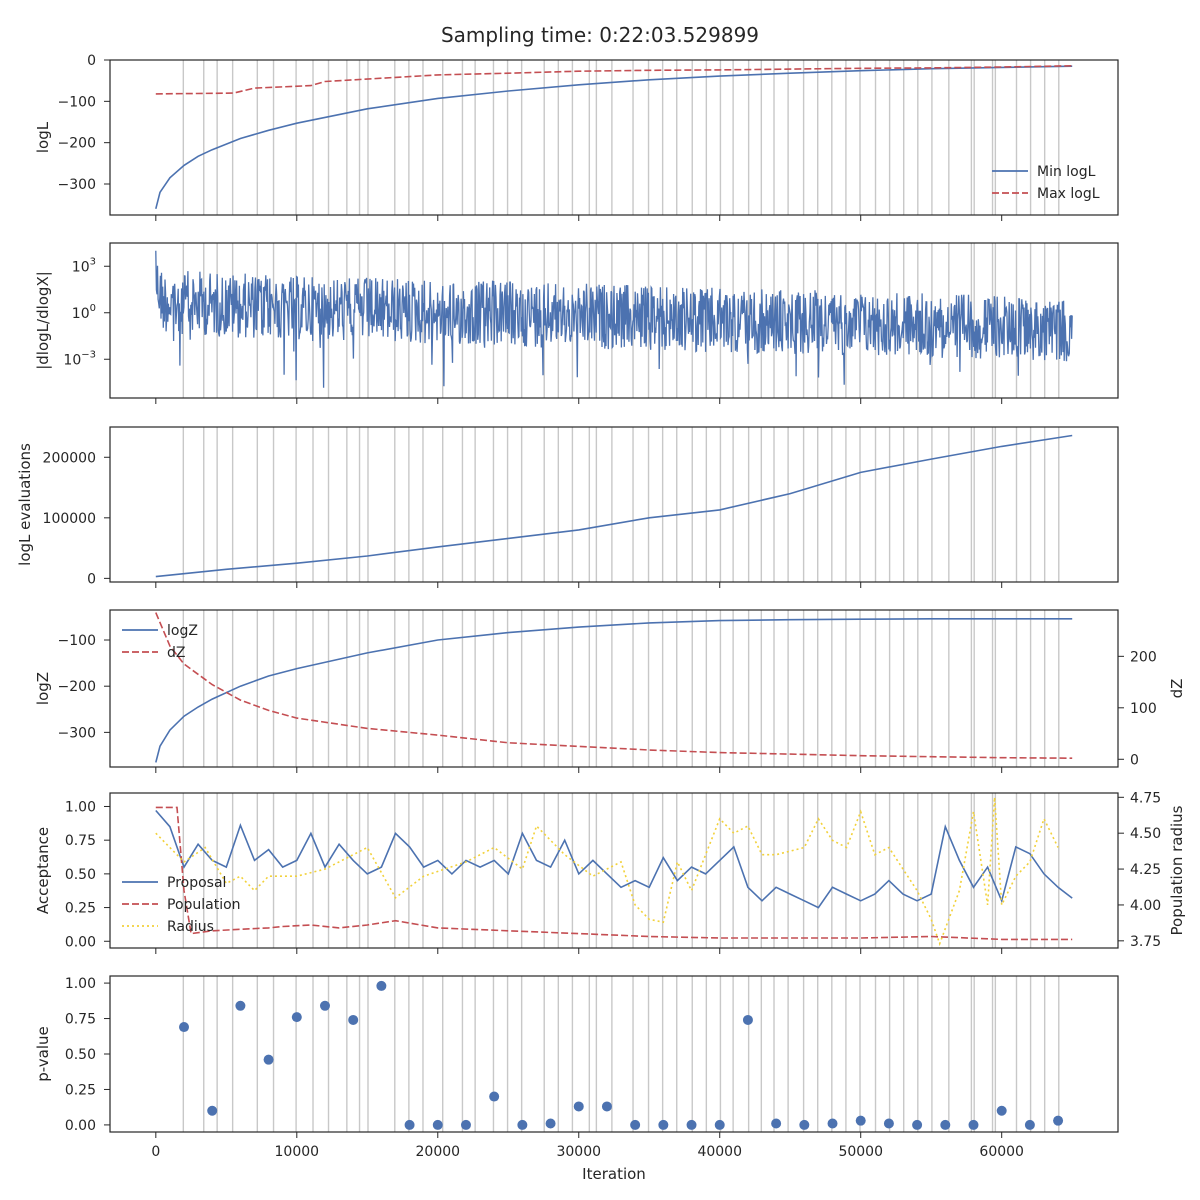  Describe the element at coordinates (860, 1152) in the screenshot. I see `x-tick-label: 50000` at that location.